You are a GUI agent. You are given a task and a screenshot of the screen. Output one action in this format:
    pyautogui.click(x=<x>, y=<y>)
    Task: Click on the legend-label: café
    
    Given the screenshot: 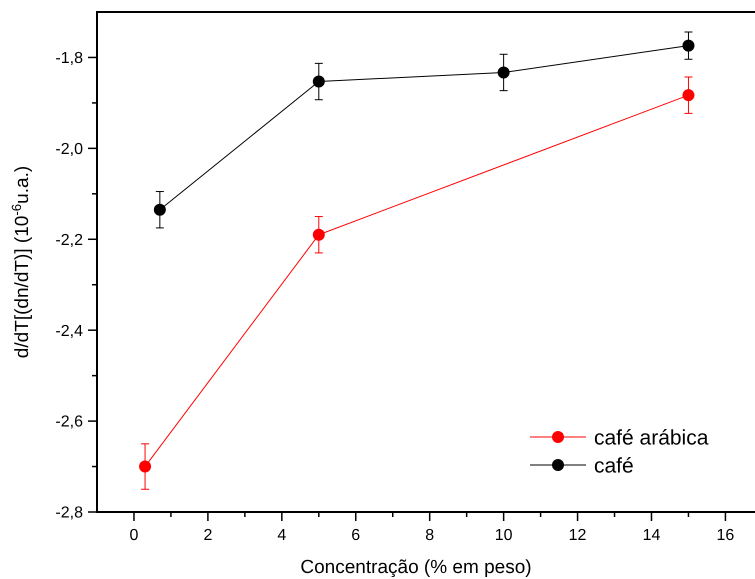 What is the action you would take?
    pyautogui.click(x=614, y=466)
    